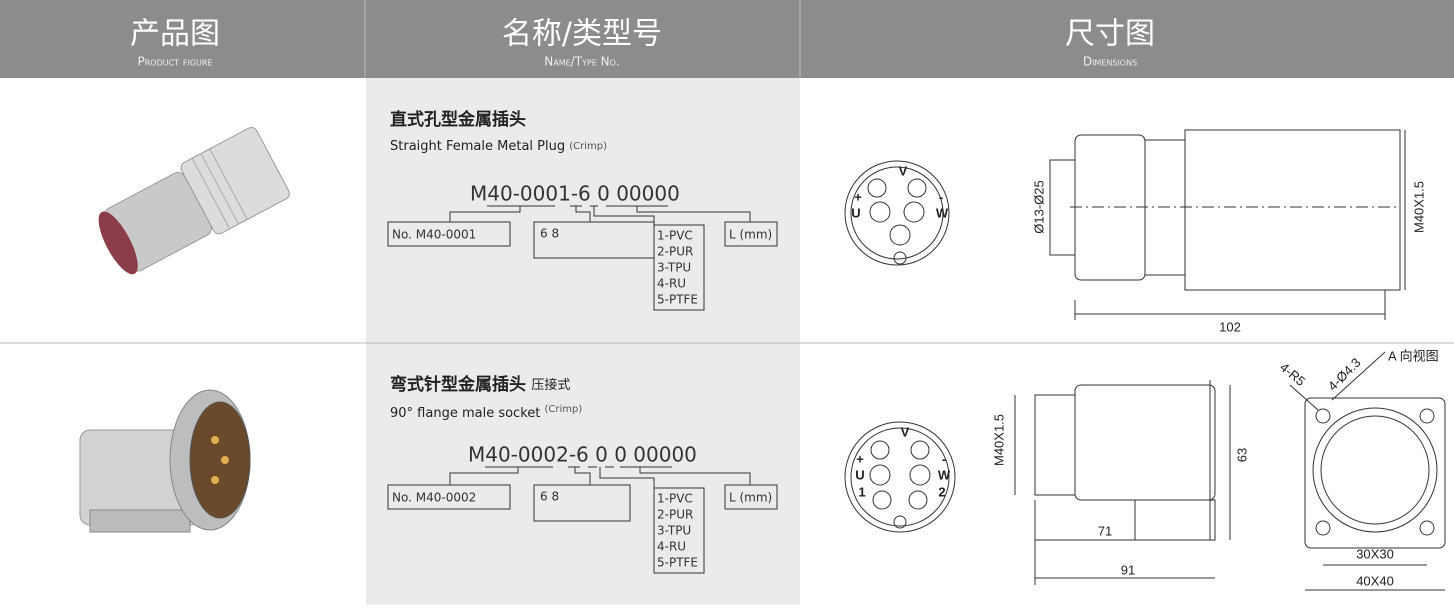 The height and width of the screenshot is (609, 1454). I want to click on header-title: 名称/类型号, so click(582, 34).